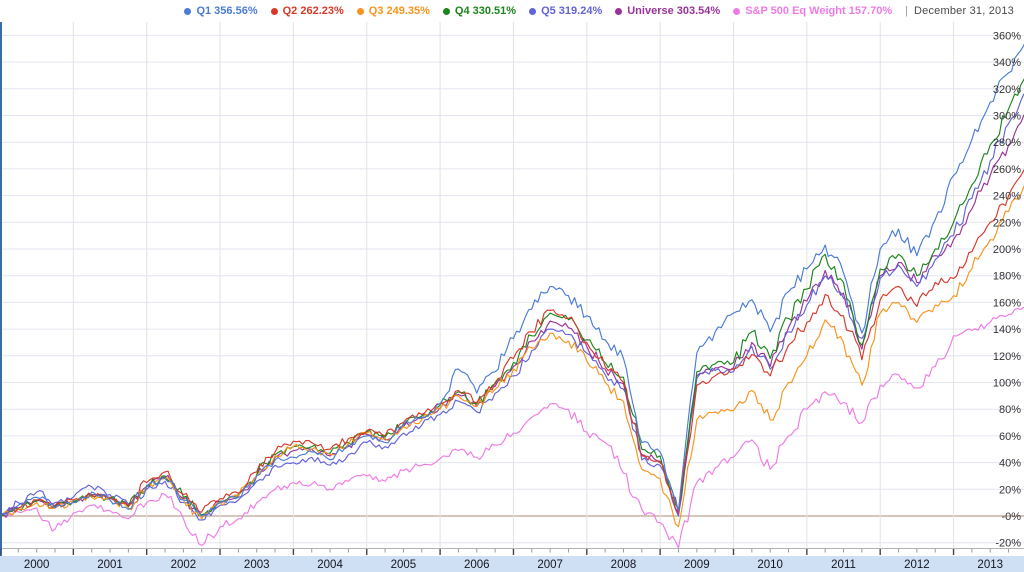  Describe the element at coordinates (110, 565) in the screenshot. I see `x-axis-year-label: 2001` at that location.